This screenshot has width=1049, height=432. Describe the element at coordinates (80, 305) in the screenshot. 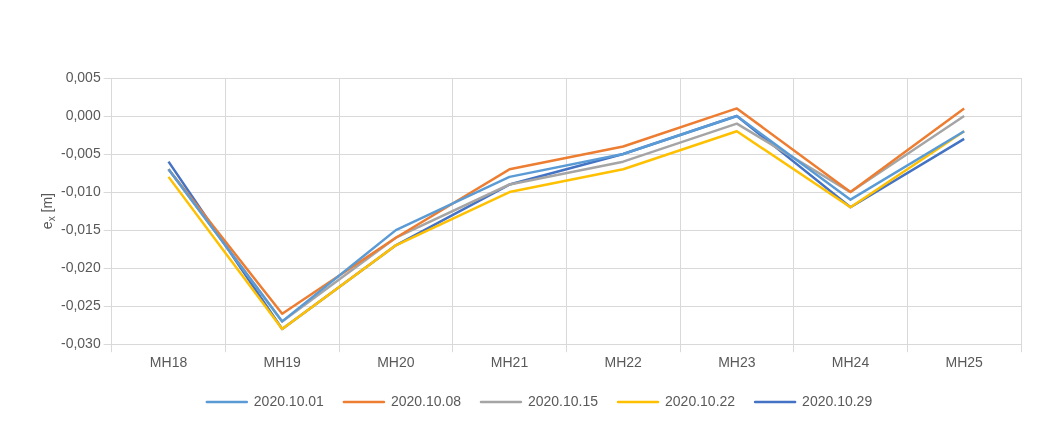

I see `y-tick-label: -0,025` at that location.